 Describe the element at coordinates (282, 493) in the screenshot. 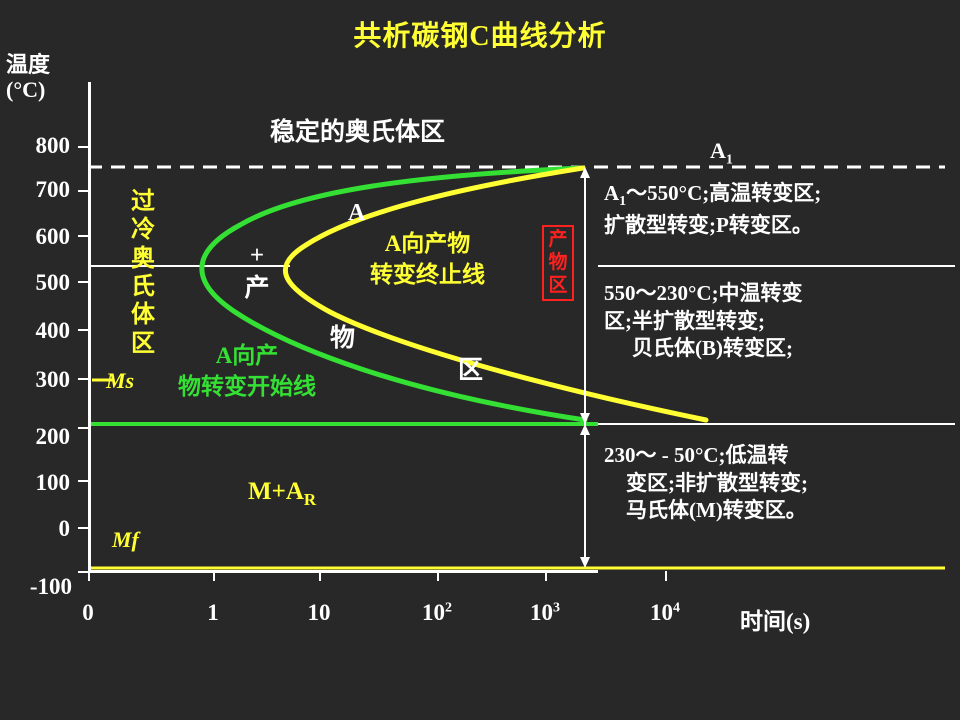

I see `martensite-plus-ar-label: M+AR` at that location.